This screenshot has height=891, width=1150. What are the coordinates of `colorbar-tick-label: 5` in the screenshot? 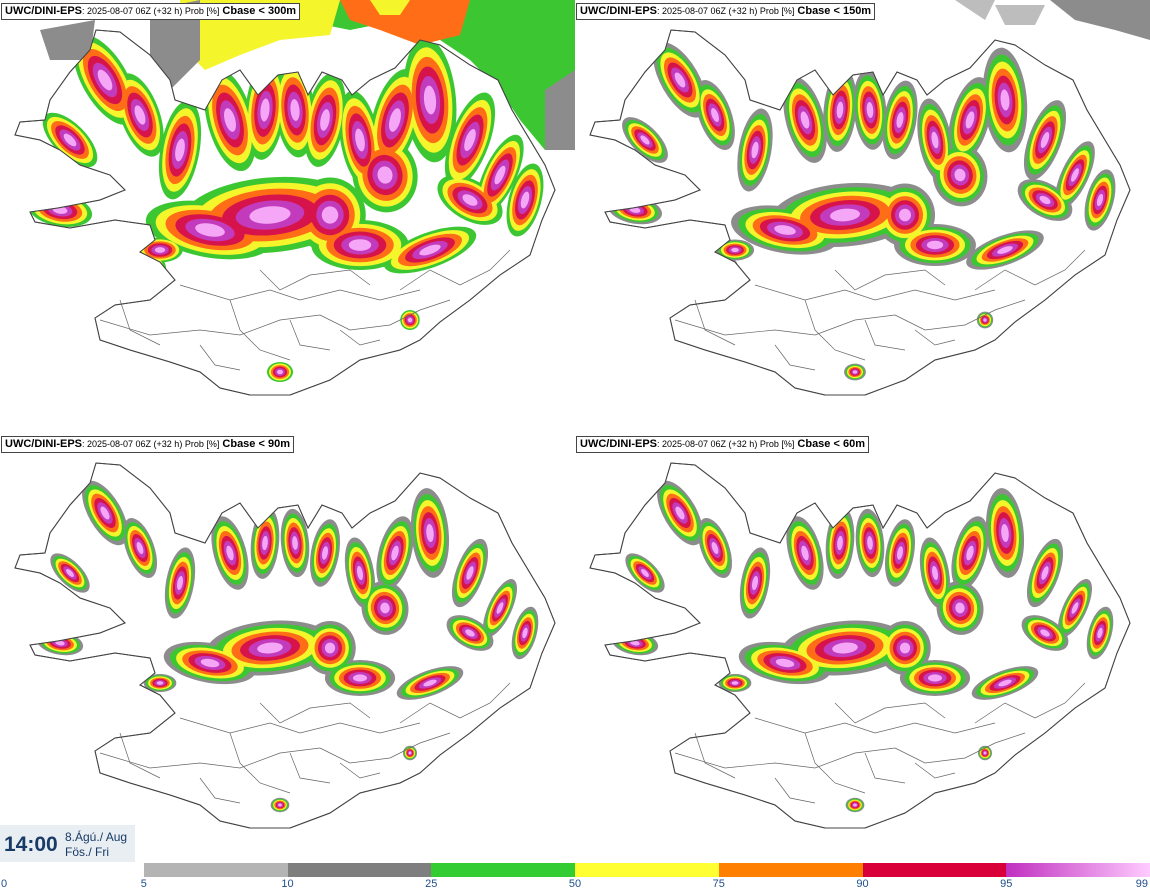 It's located at (143, 884).